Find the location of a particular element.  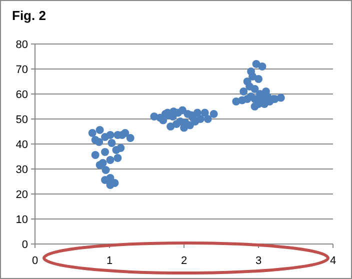

y-tick-label: 10 is located at coordinates (22, 220).